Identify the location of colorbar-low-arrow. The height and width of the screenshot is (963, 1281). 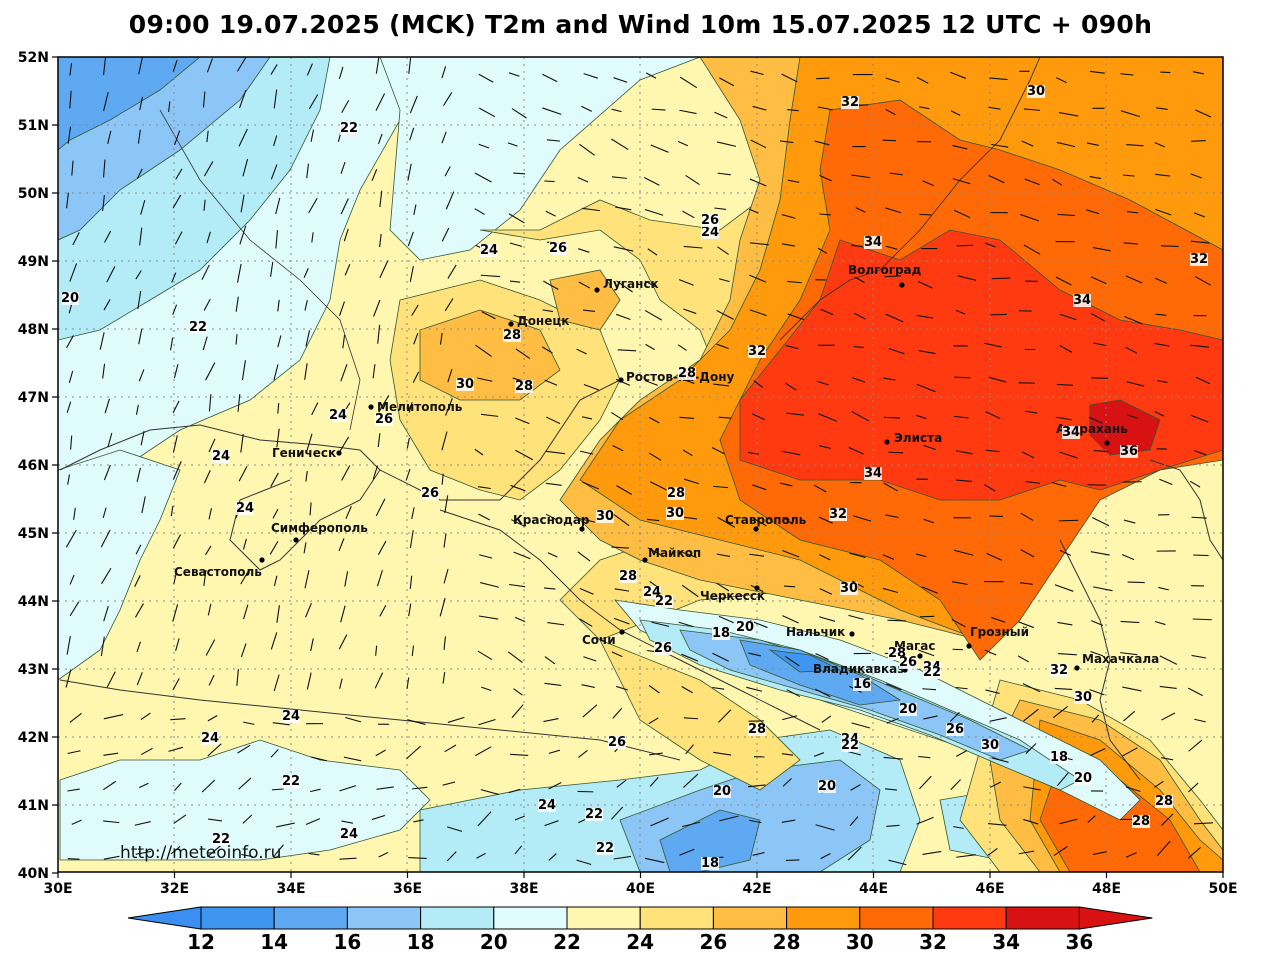
(164, 918).